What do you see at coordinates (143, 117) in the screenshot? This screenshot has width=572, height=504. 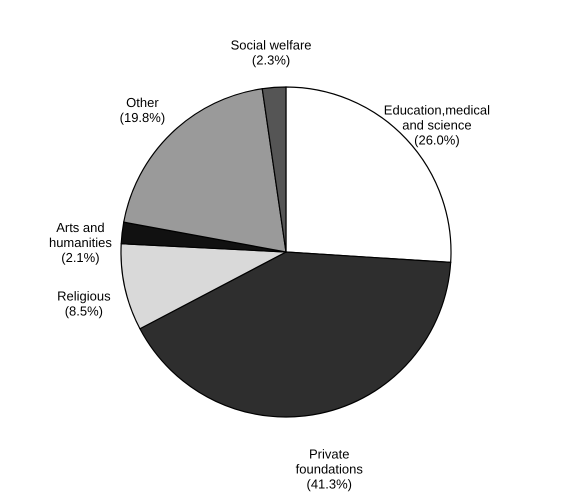 I see `data-label: (19.8%)` at bounding box center [143, 117].